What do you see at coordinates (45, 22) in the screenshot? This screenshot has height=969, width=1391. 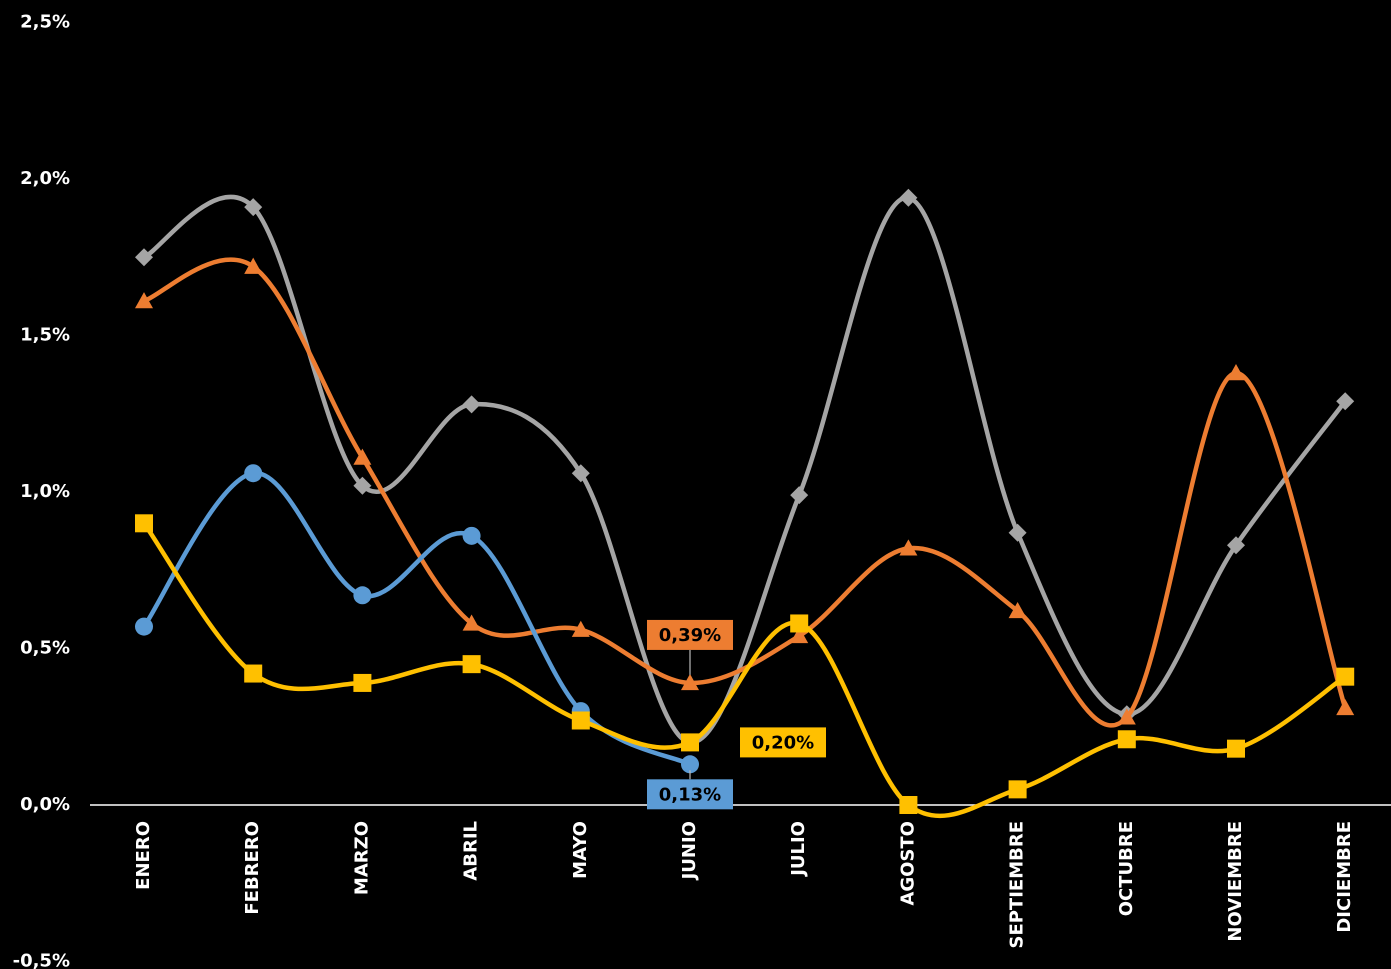 I see `y-tick-label: 2,5%` at bounding box center [45, 22].